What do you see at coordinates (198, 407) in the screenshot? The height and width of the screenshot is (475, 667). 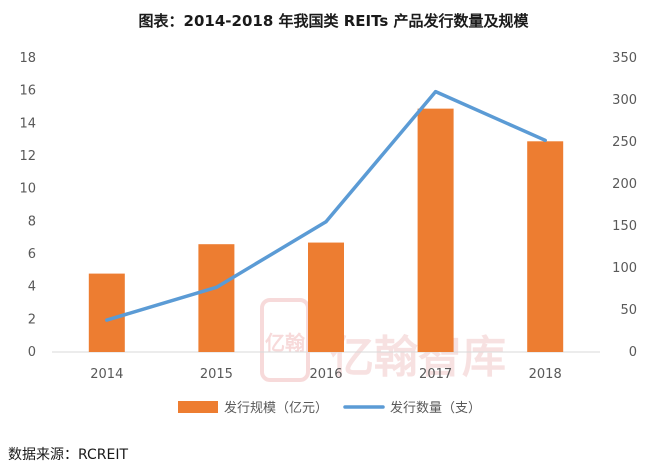 I see `legend-swatch-bar` at bounding box center [198, 407].